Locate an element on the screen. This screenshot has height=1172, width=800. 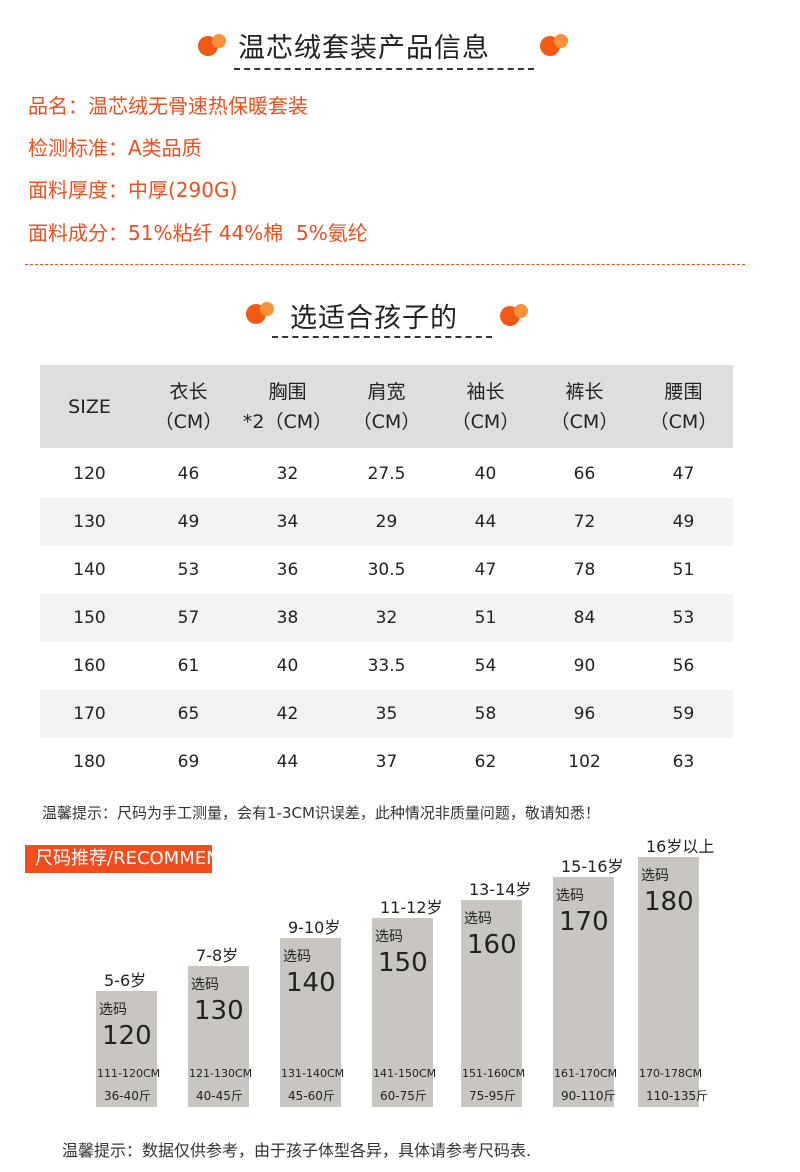
page-title: 温芯绒套装产品信息 is located at coordinates (364, 48).